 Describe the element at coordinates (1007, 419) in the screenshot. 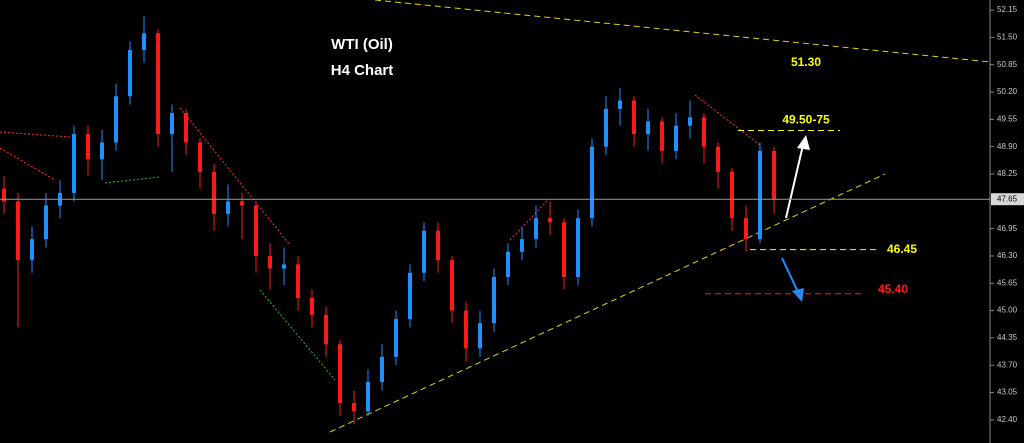

I see `y-tick-label: 42.40` at that location.